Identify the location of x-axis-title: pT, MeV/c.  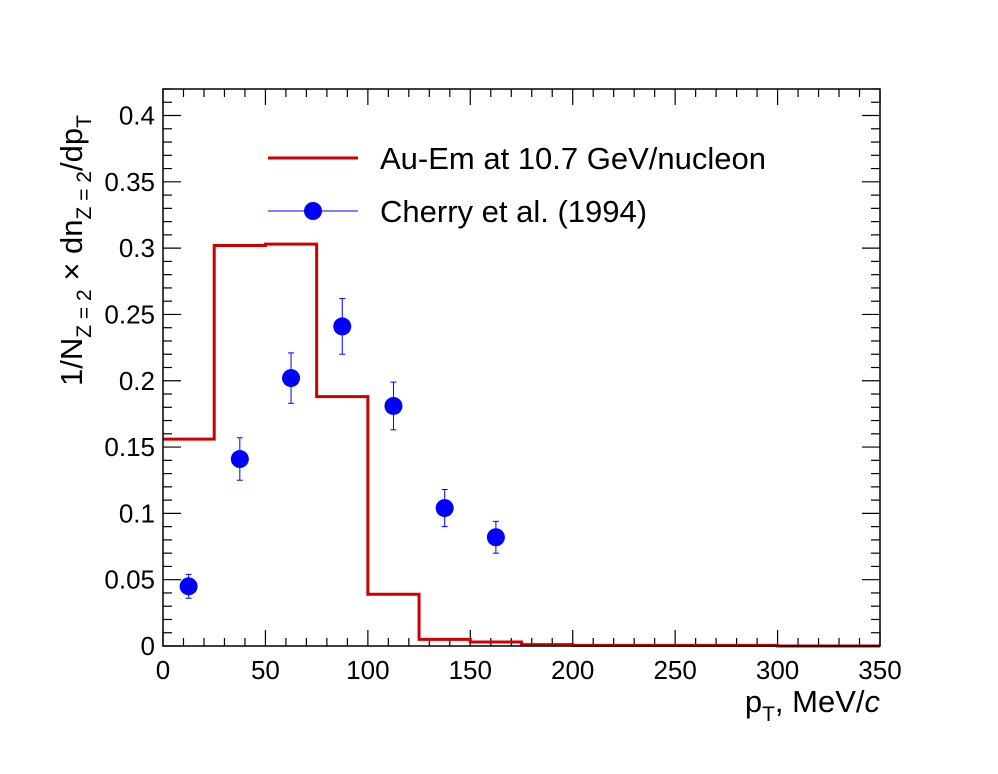
(813, 705).